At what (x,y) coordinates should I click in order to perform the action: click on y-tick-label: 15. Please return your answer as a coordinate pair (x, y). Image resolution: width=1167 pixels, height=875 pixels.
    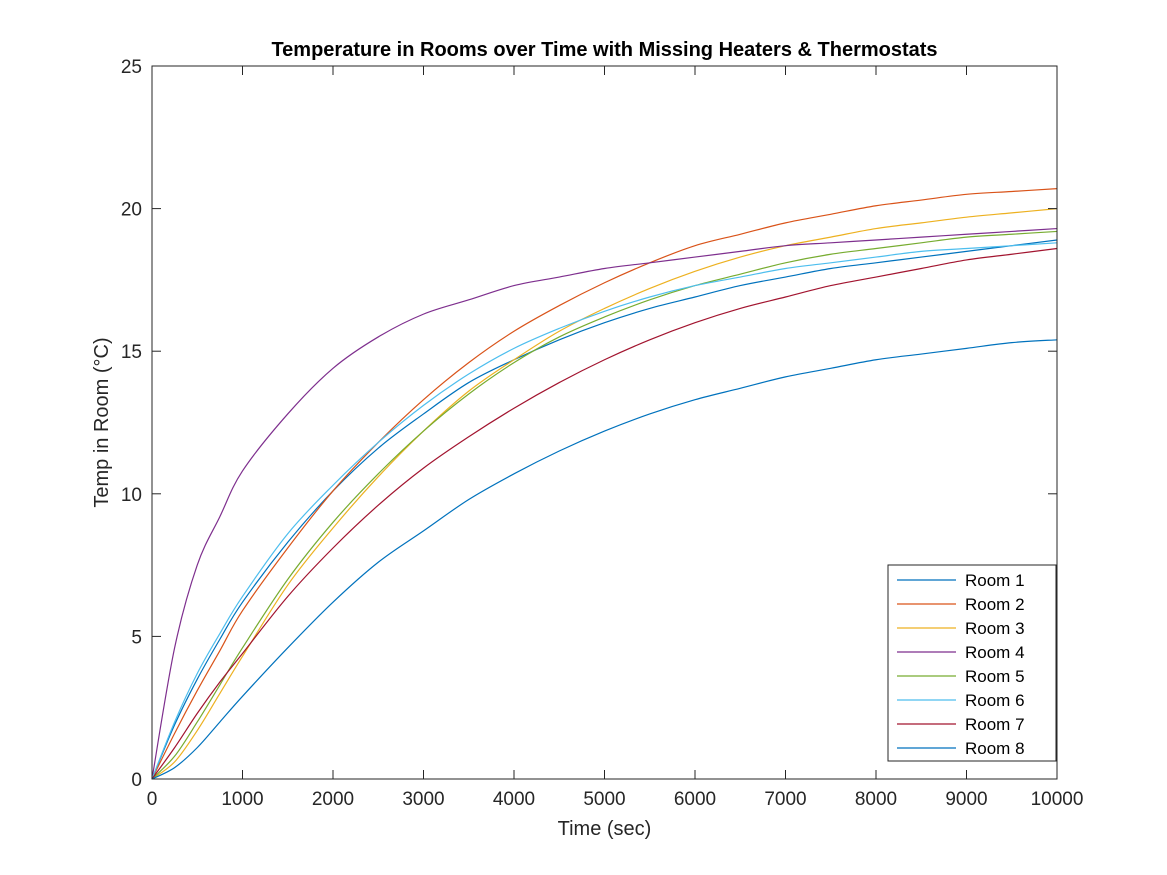
    Looking at the image, I should click on (131, 352).